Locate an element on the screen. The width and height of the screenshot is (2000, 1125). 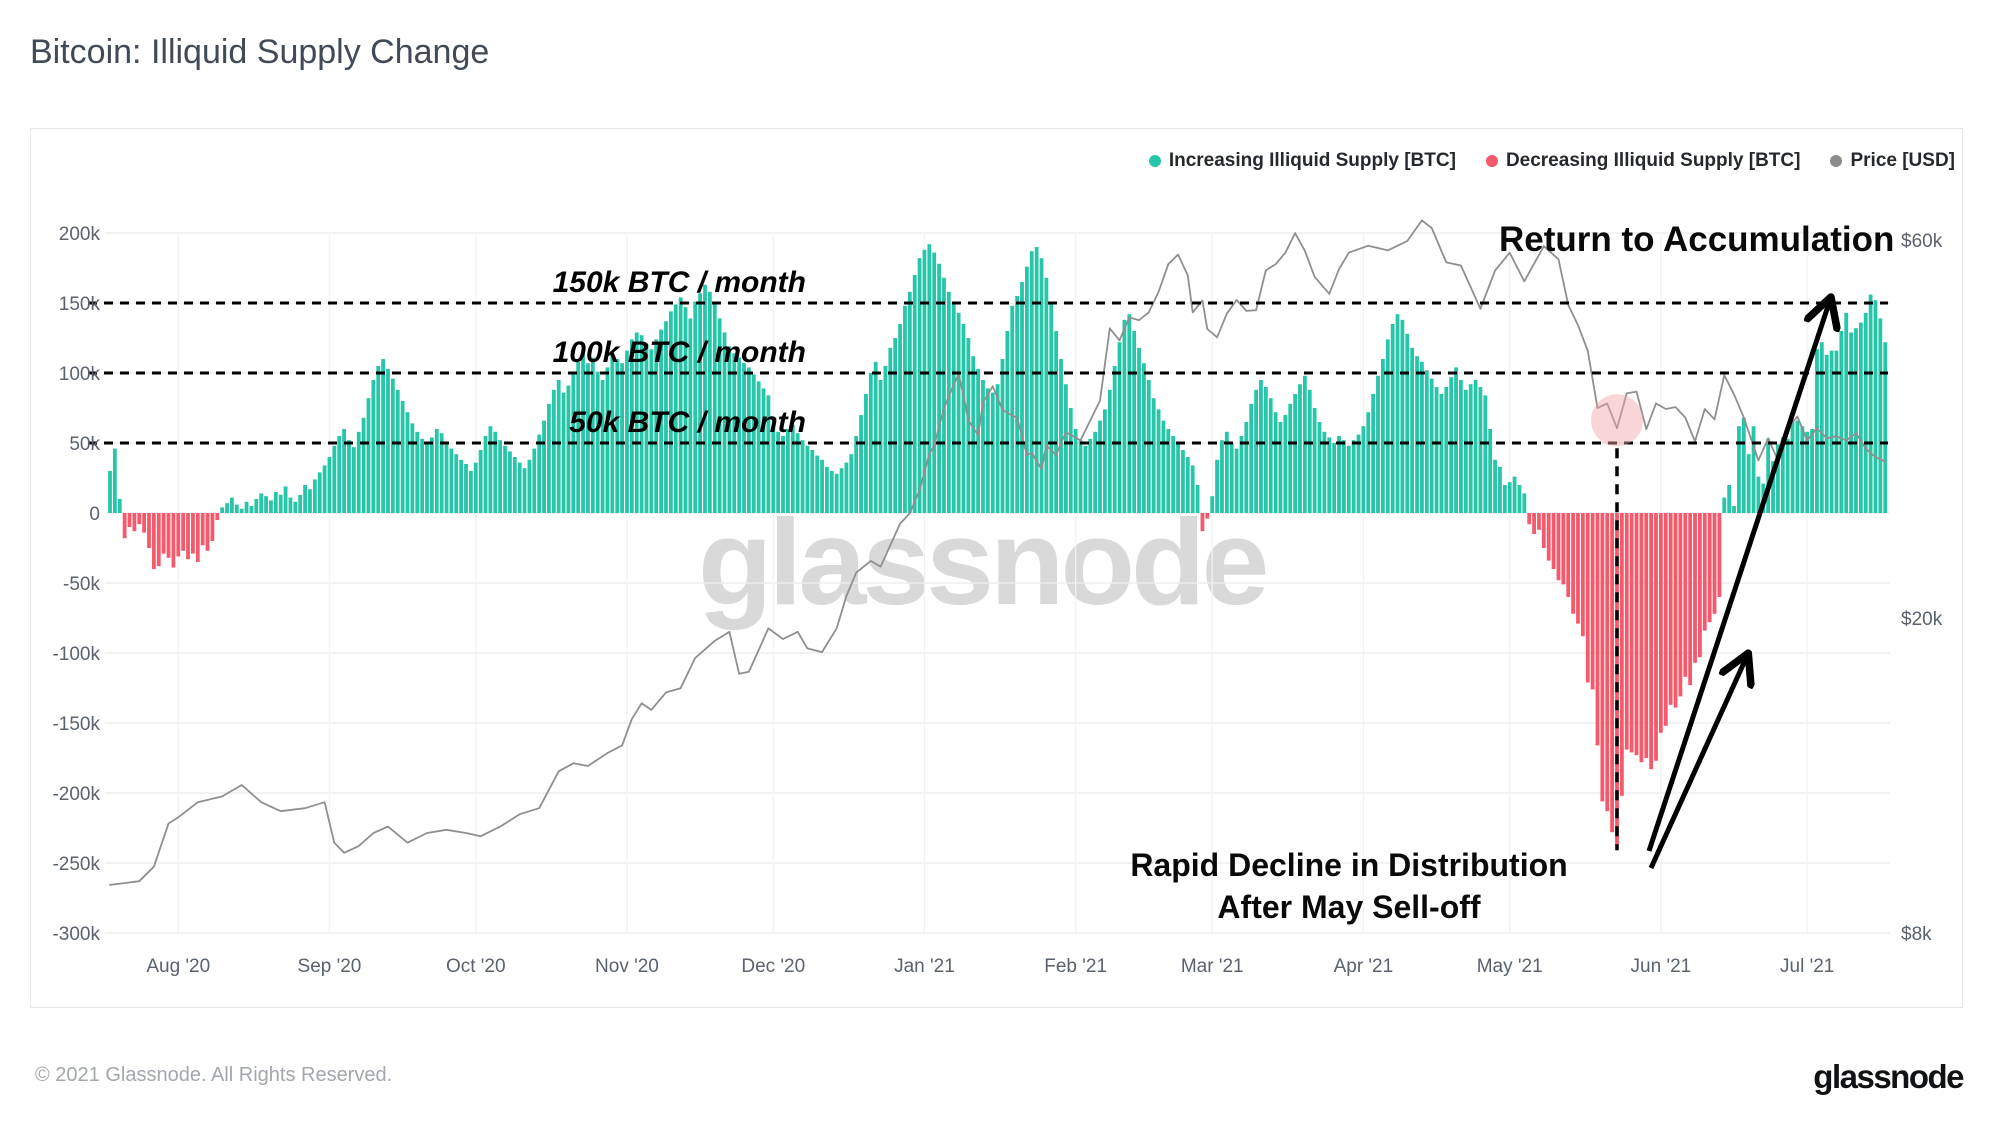
y-axis-tick-left: -250k is located at coordinates (76, 864).